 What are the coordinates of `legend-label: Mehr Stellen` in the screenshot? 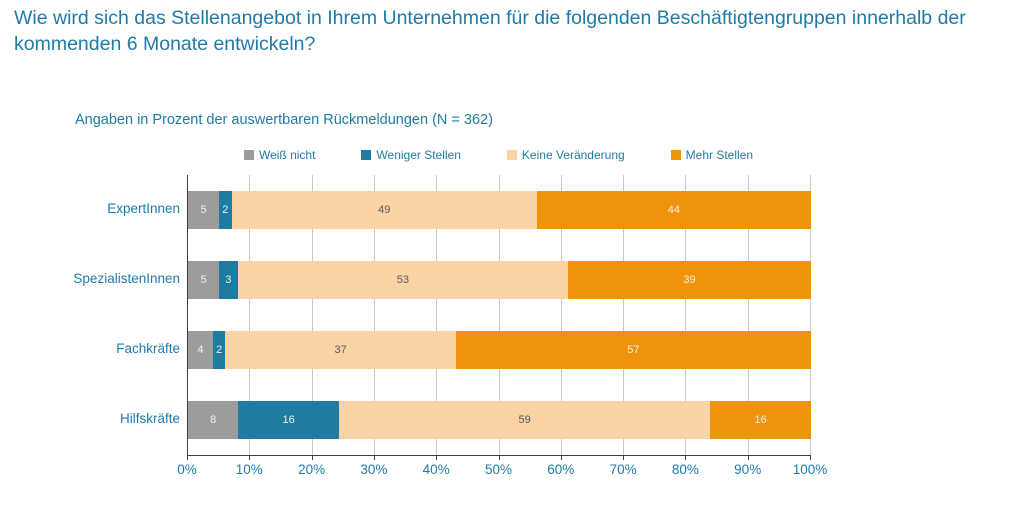 It's located at (719, 155).